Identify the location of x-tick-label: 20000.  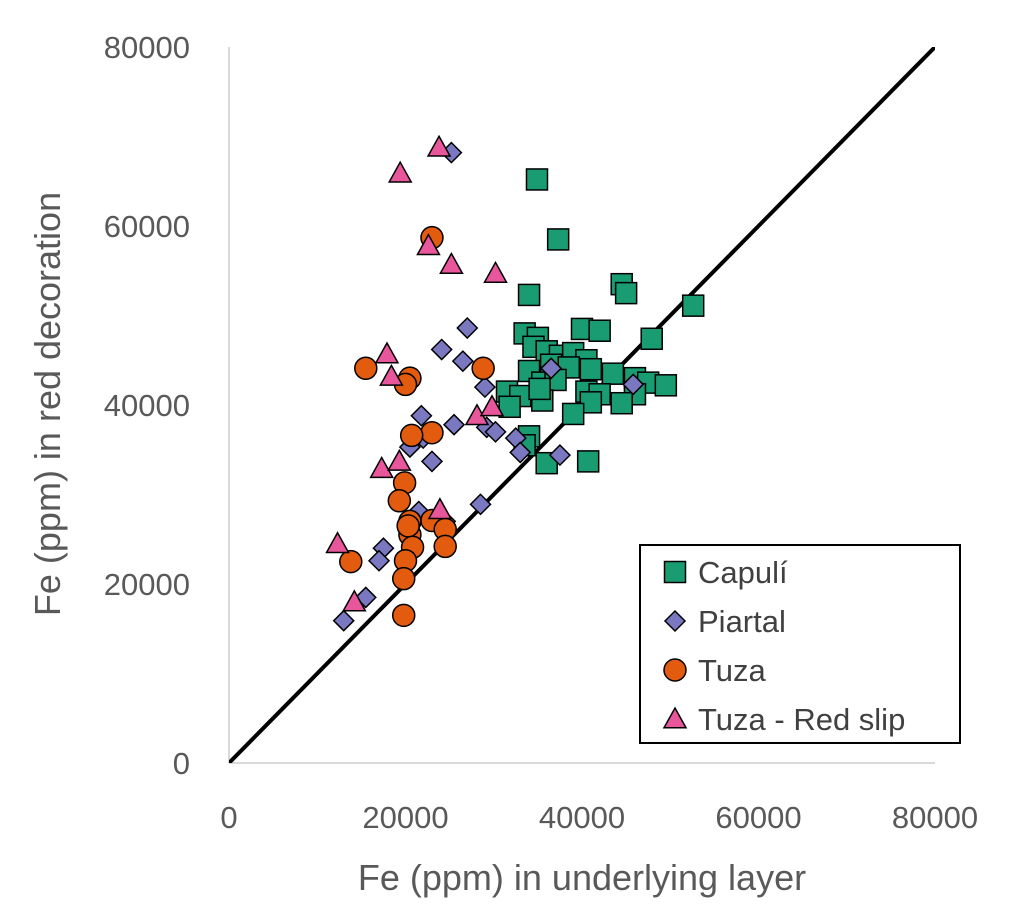
(405, 817).